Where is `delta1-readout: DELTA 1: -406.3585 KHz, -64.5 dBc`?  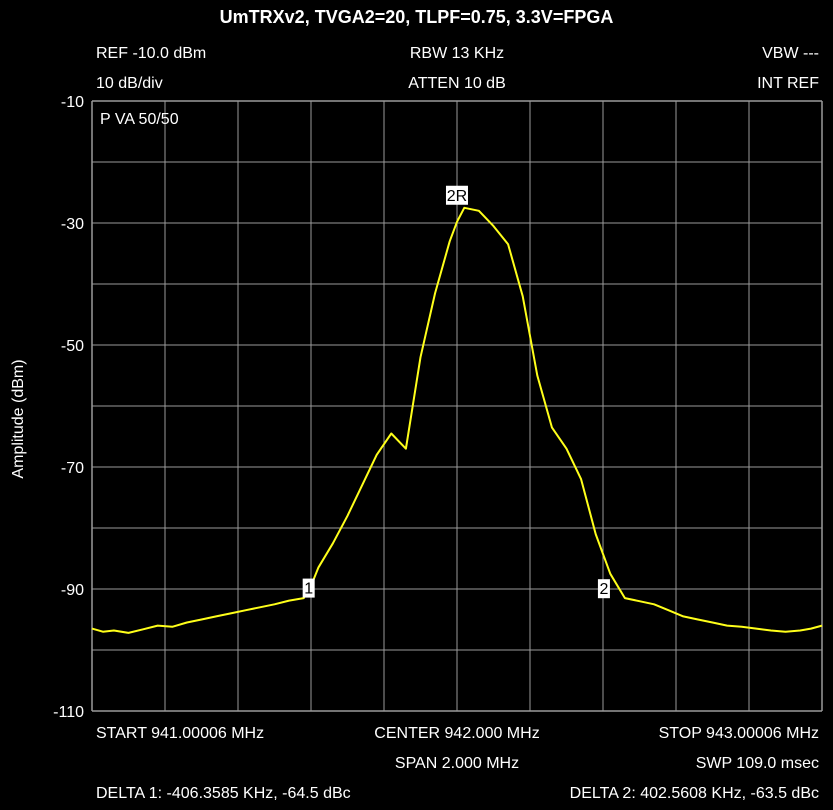 delta1-readout: DELTA 1: -406.3585 KHz, -64.5 dBc is located at coordinates (223, 793).